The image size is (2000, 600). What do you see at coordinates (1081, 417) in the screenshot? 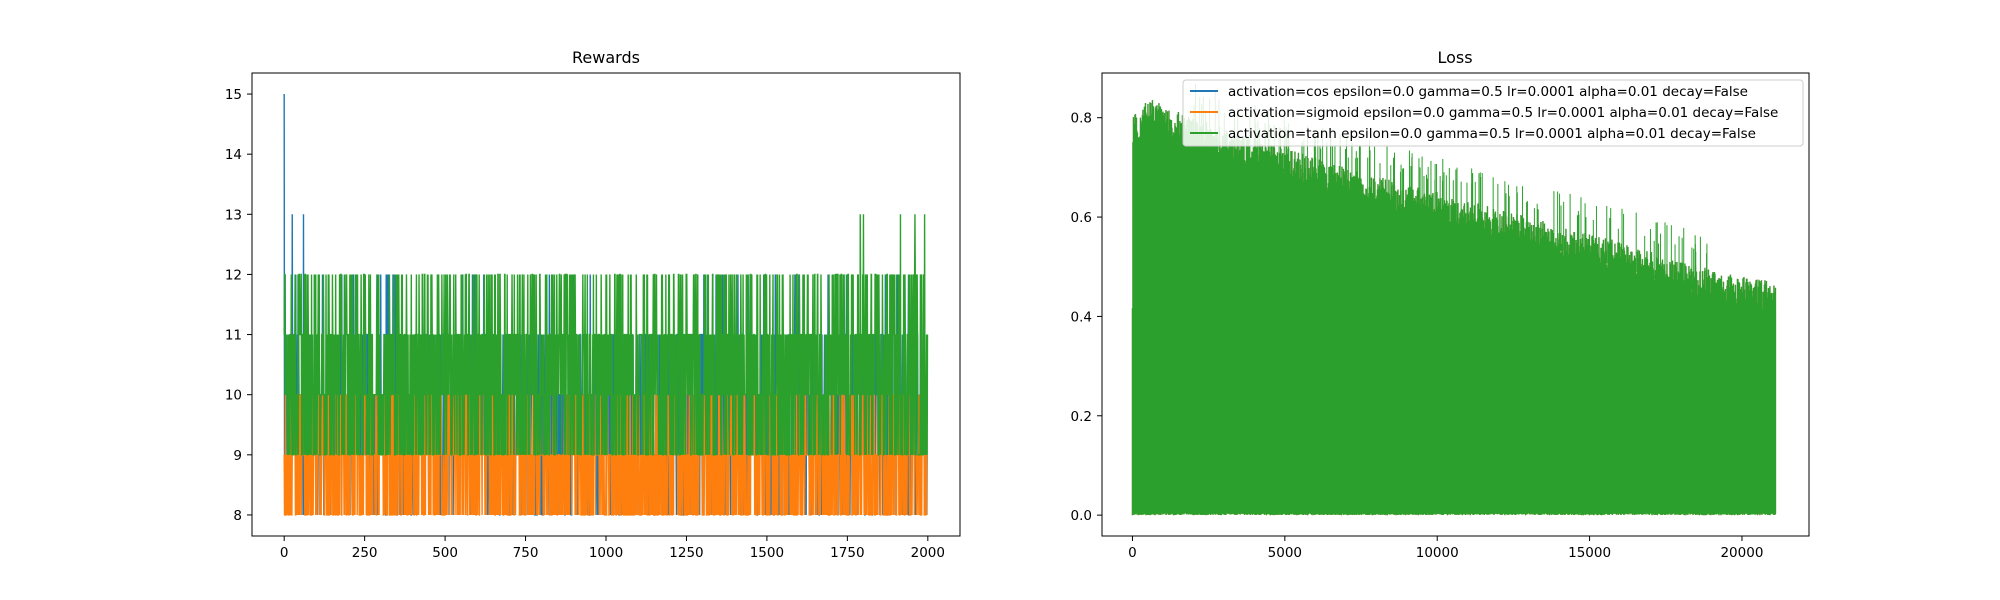
I see `loss-y-tick-label: 0.2` at bounding box center [1081, 417].